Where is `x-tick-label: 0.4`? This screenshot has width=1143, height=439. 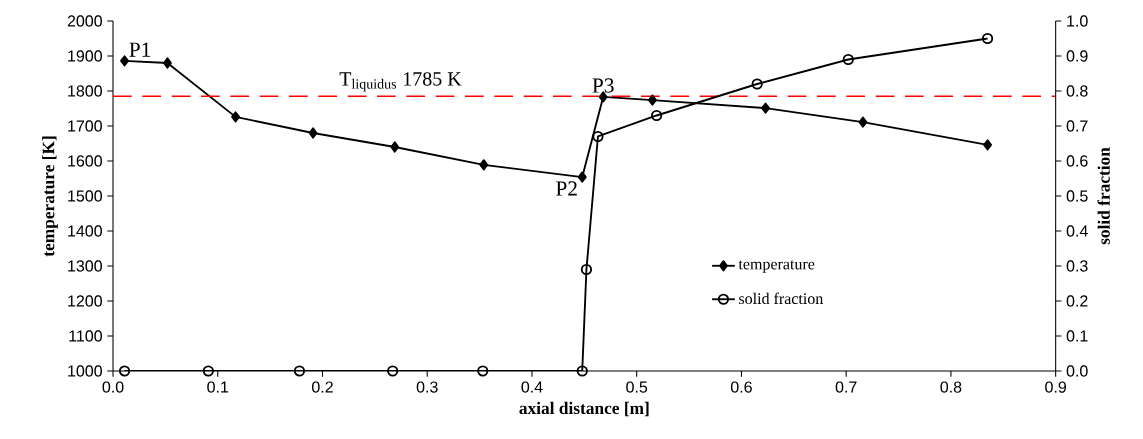
x-tick-label: 0.4 is located at coordinates (532, 387).